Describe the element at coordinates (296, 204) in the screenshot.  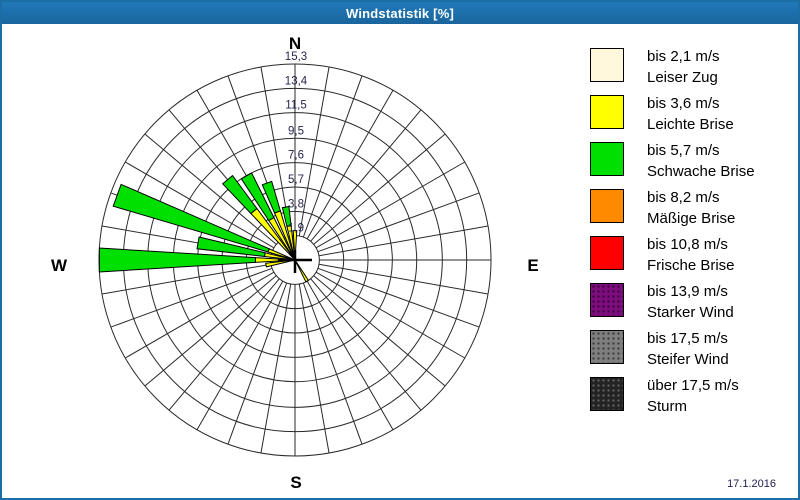
I see `radial-axis-label: 3,8` at that location.